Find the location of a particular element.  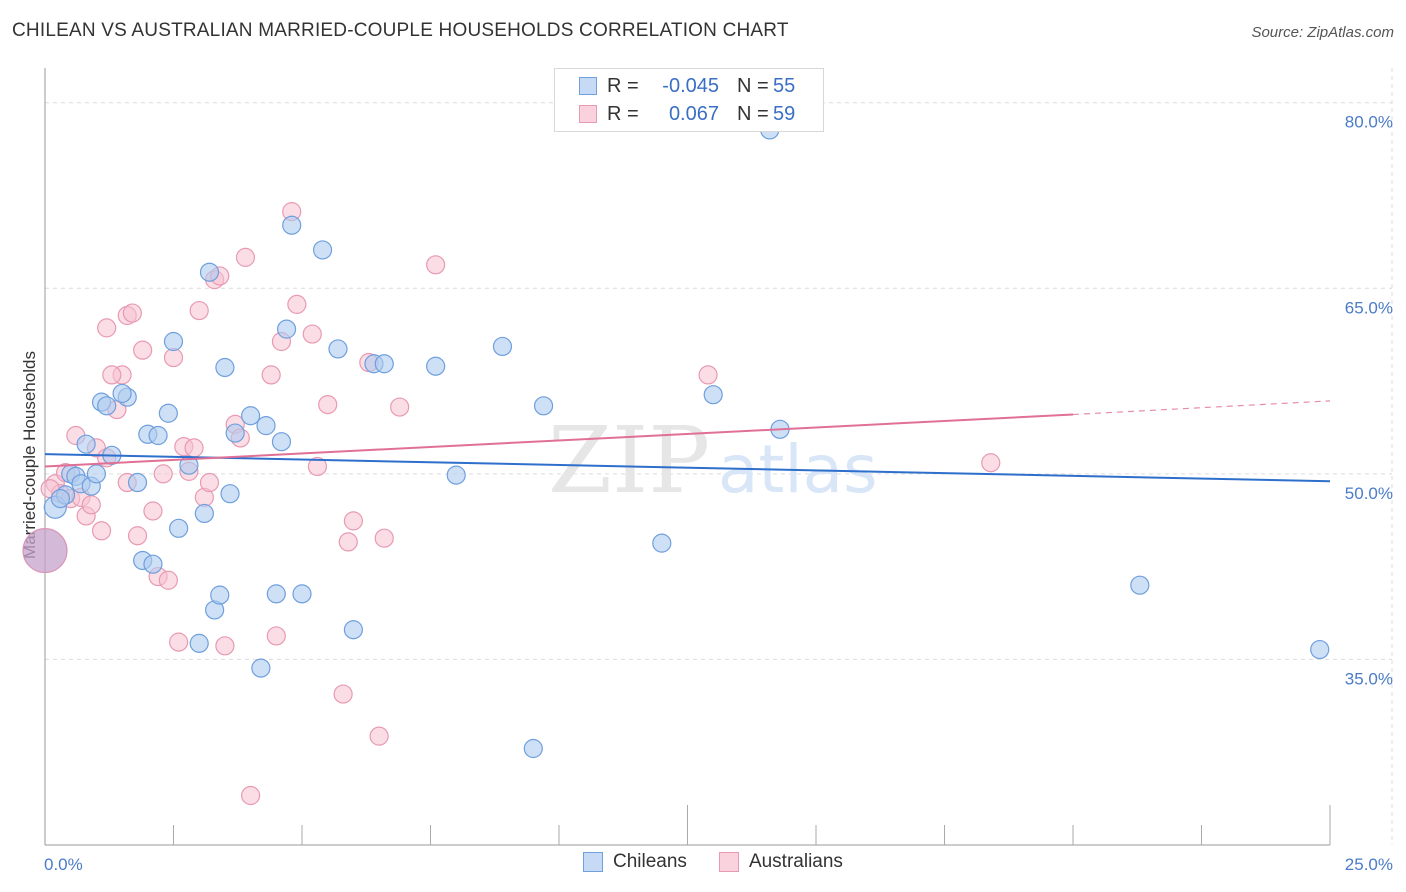

overlap-point is located at coordinates (45, 550).